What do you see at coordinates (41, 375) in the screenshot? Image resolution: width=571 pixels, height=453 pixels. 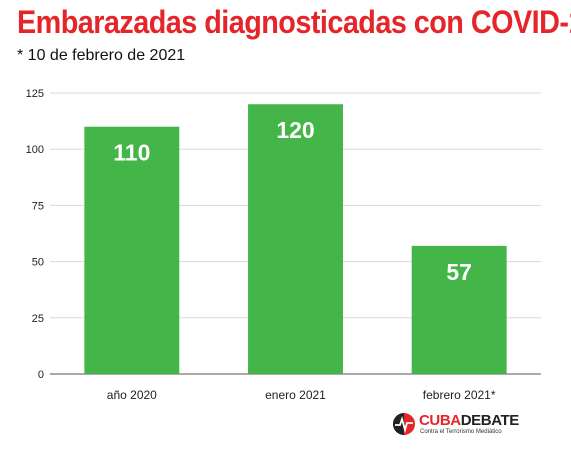 I see `y-tick-label: 0` at bounding box center [41, 375].